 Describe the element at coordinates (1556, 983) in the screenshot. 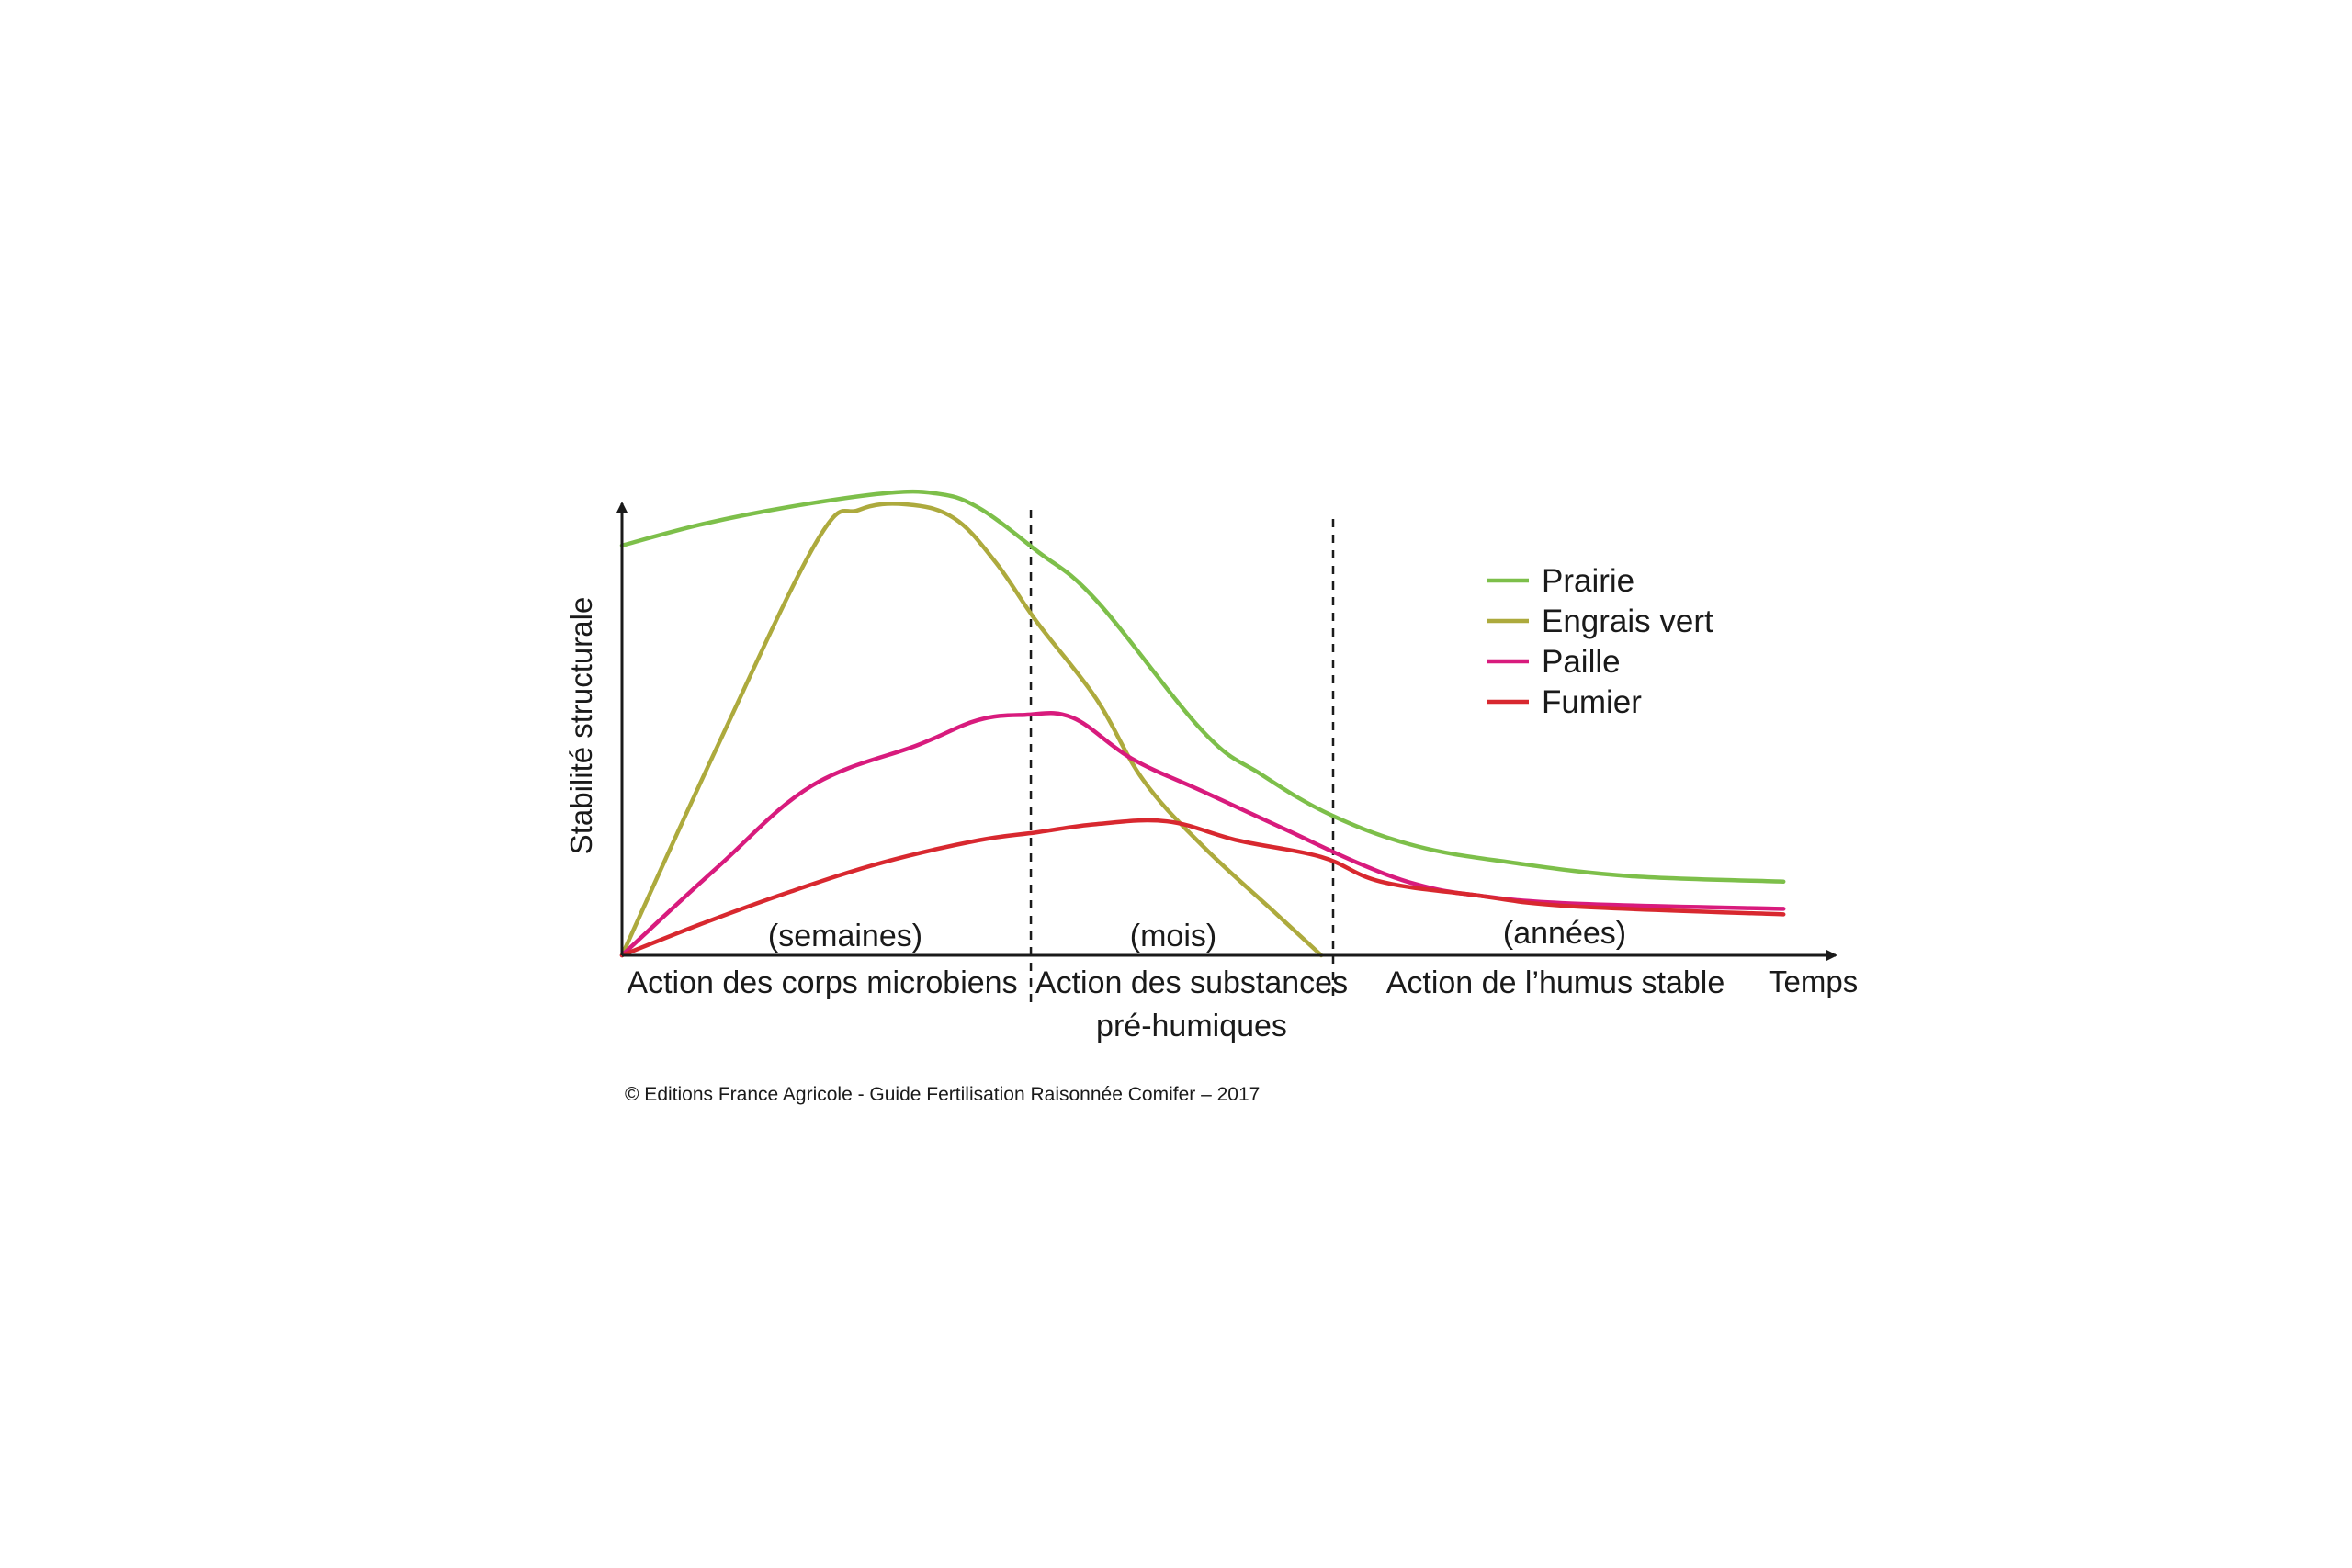

I see `phase-label-3: Action de l’humus stable` at that location.